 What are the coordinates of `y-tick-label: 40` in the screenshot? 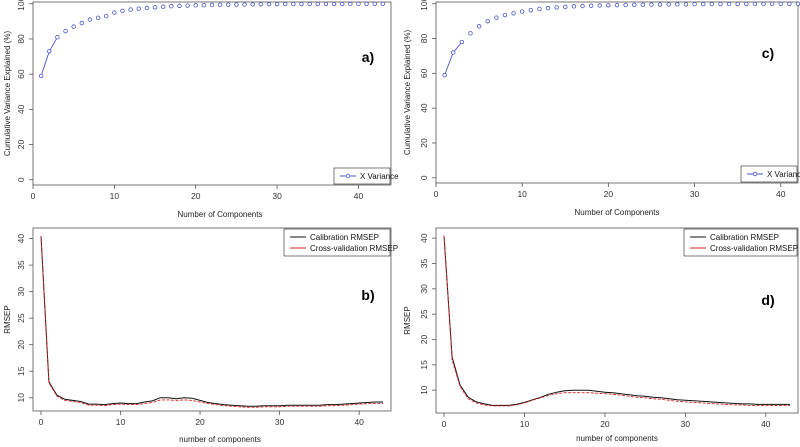 It's located at (424, 108).